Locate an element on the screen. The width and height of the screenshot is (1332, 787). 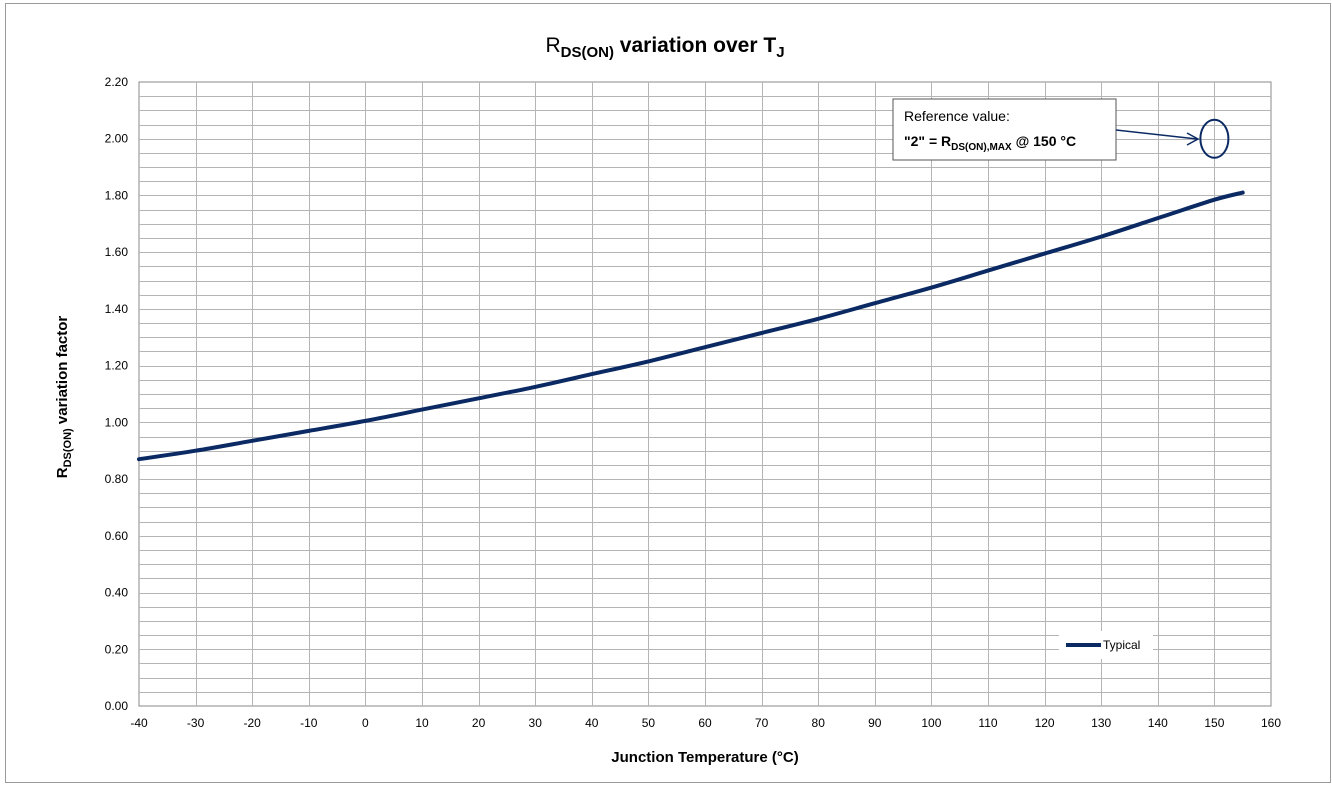
y-tick-label: 1.20 is located at coordinates (117, 366).